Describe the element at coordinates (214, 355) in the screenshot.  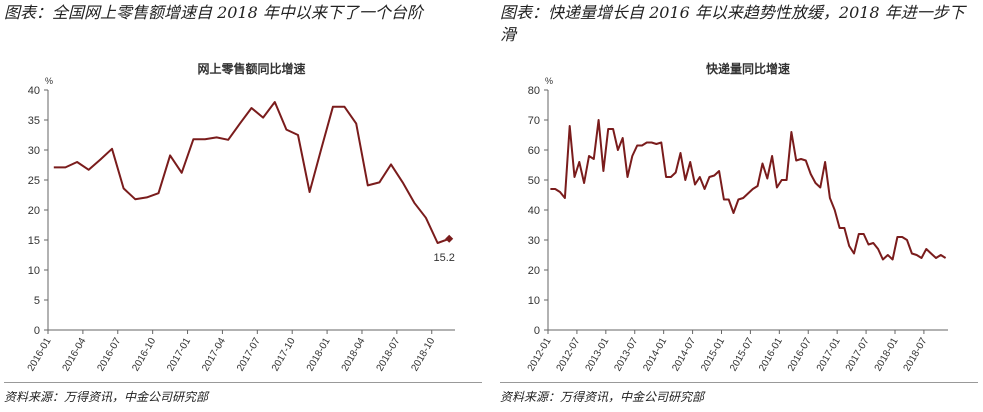
I see `x-tick-label: 2017-04` at that location.